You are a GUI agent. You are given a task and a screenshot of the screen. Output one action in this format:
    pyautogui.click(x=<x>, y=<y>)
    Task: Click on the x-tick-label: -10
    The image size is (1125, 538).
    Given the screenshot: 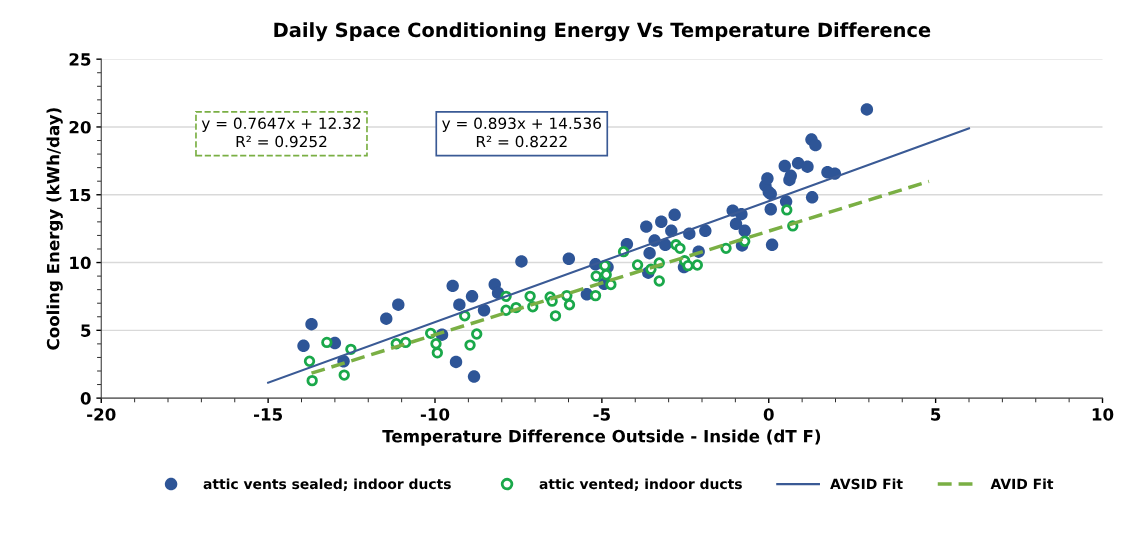 What is the action you would take?
    pyautogui.click(x=435, y=414)
    